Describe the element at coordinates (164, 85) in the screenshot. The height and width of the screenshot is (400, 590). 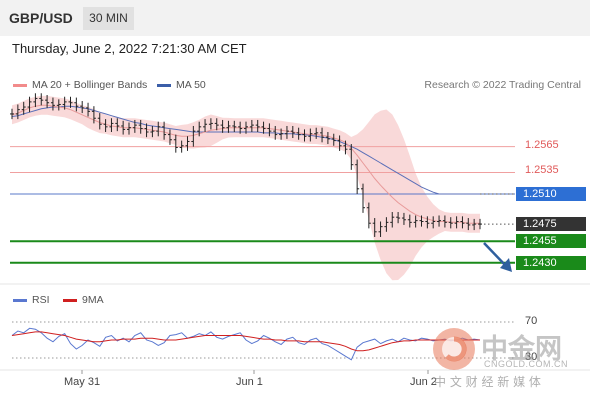
I see `ma50-swatch` at that location.